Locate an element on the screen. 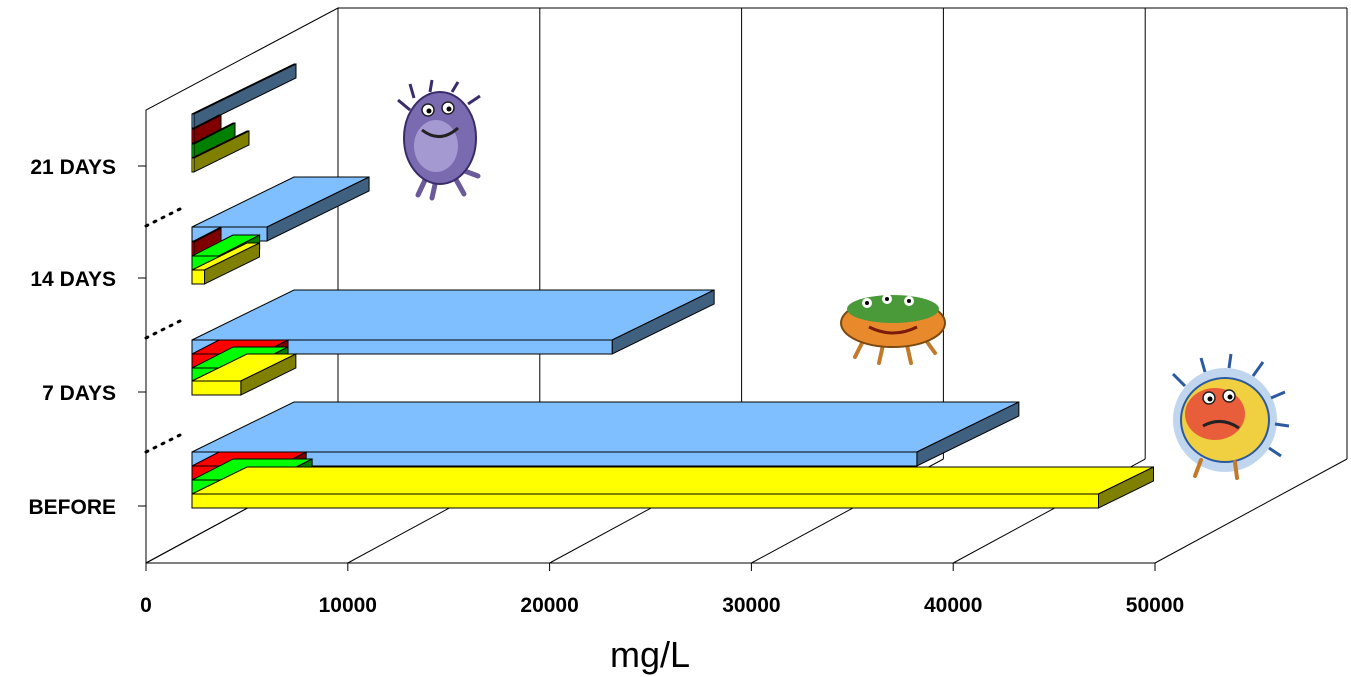 The width and height of the screenshot is (1351, 677). x-tick-labels: 0 10000 20000 30000 40000 50000 is located at coordinates (662, 605).